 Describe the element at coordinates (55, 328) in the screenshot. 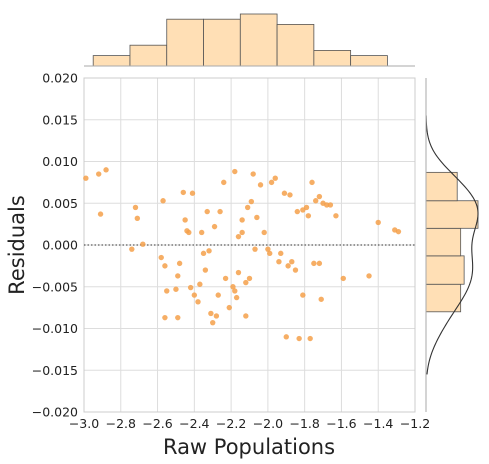

I see `y-tick-label: −0.010` at that location.